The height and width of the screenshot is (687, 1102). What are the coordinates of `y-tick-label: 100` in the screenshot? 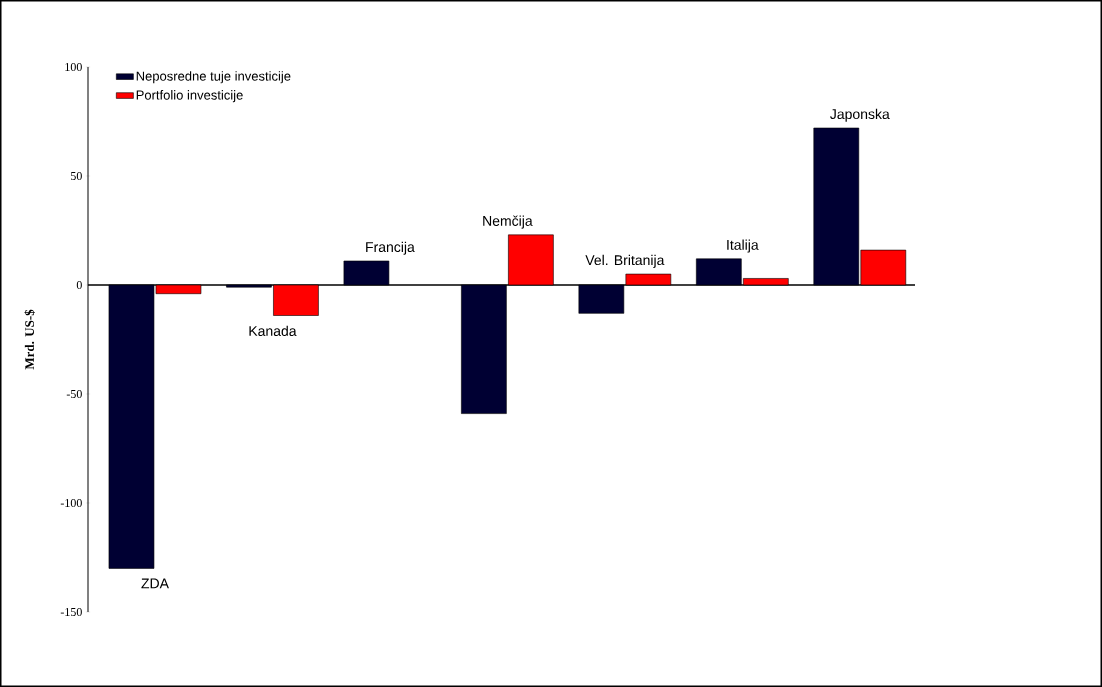 It's located at (73, 67).